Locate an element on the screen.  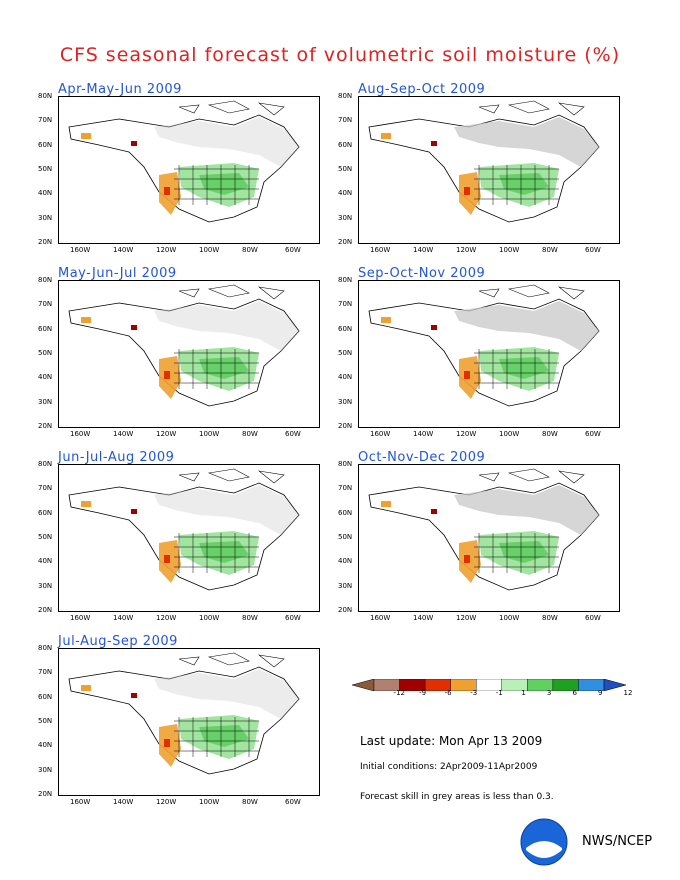
panel-title: Aug-Sep-Oct 2009 is located at coordinates (422, 89).